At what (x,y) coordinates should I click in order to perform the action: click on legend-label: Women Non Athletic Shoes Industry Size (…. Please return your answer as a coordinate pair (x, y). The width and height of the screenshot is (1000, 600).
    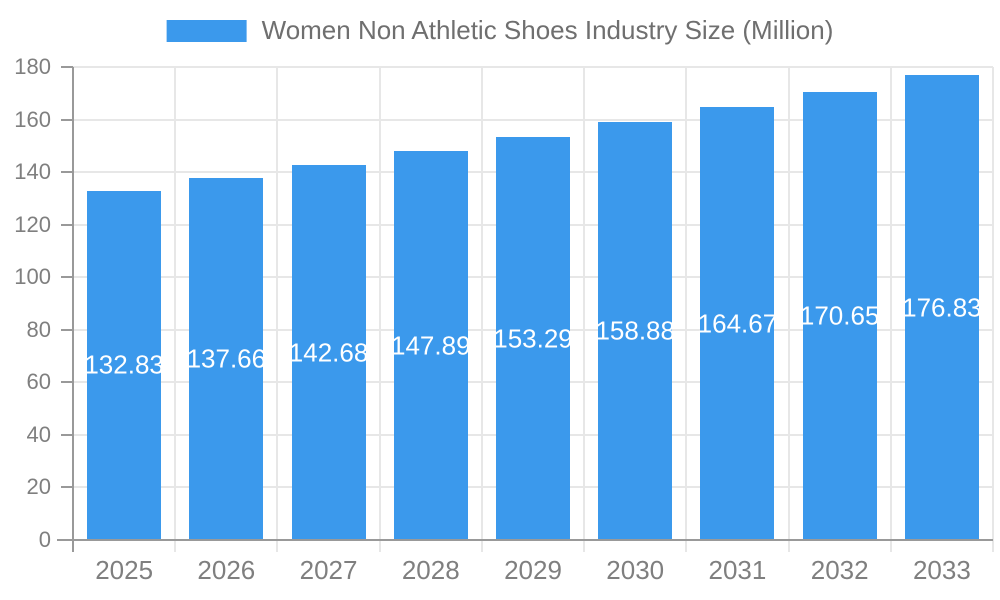
    Looking at the image, I should click on (547, 30).